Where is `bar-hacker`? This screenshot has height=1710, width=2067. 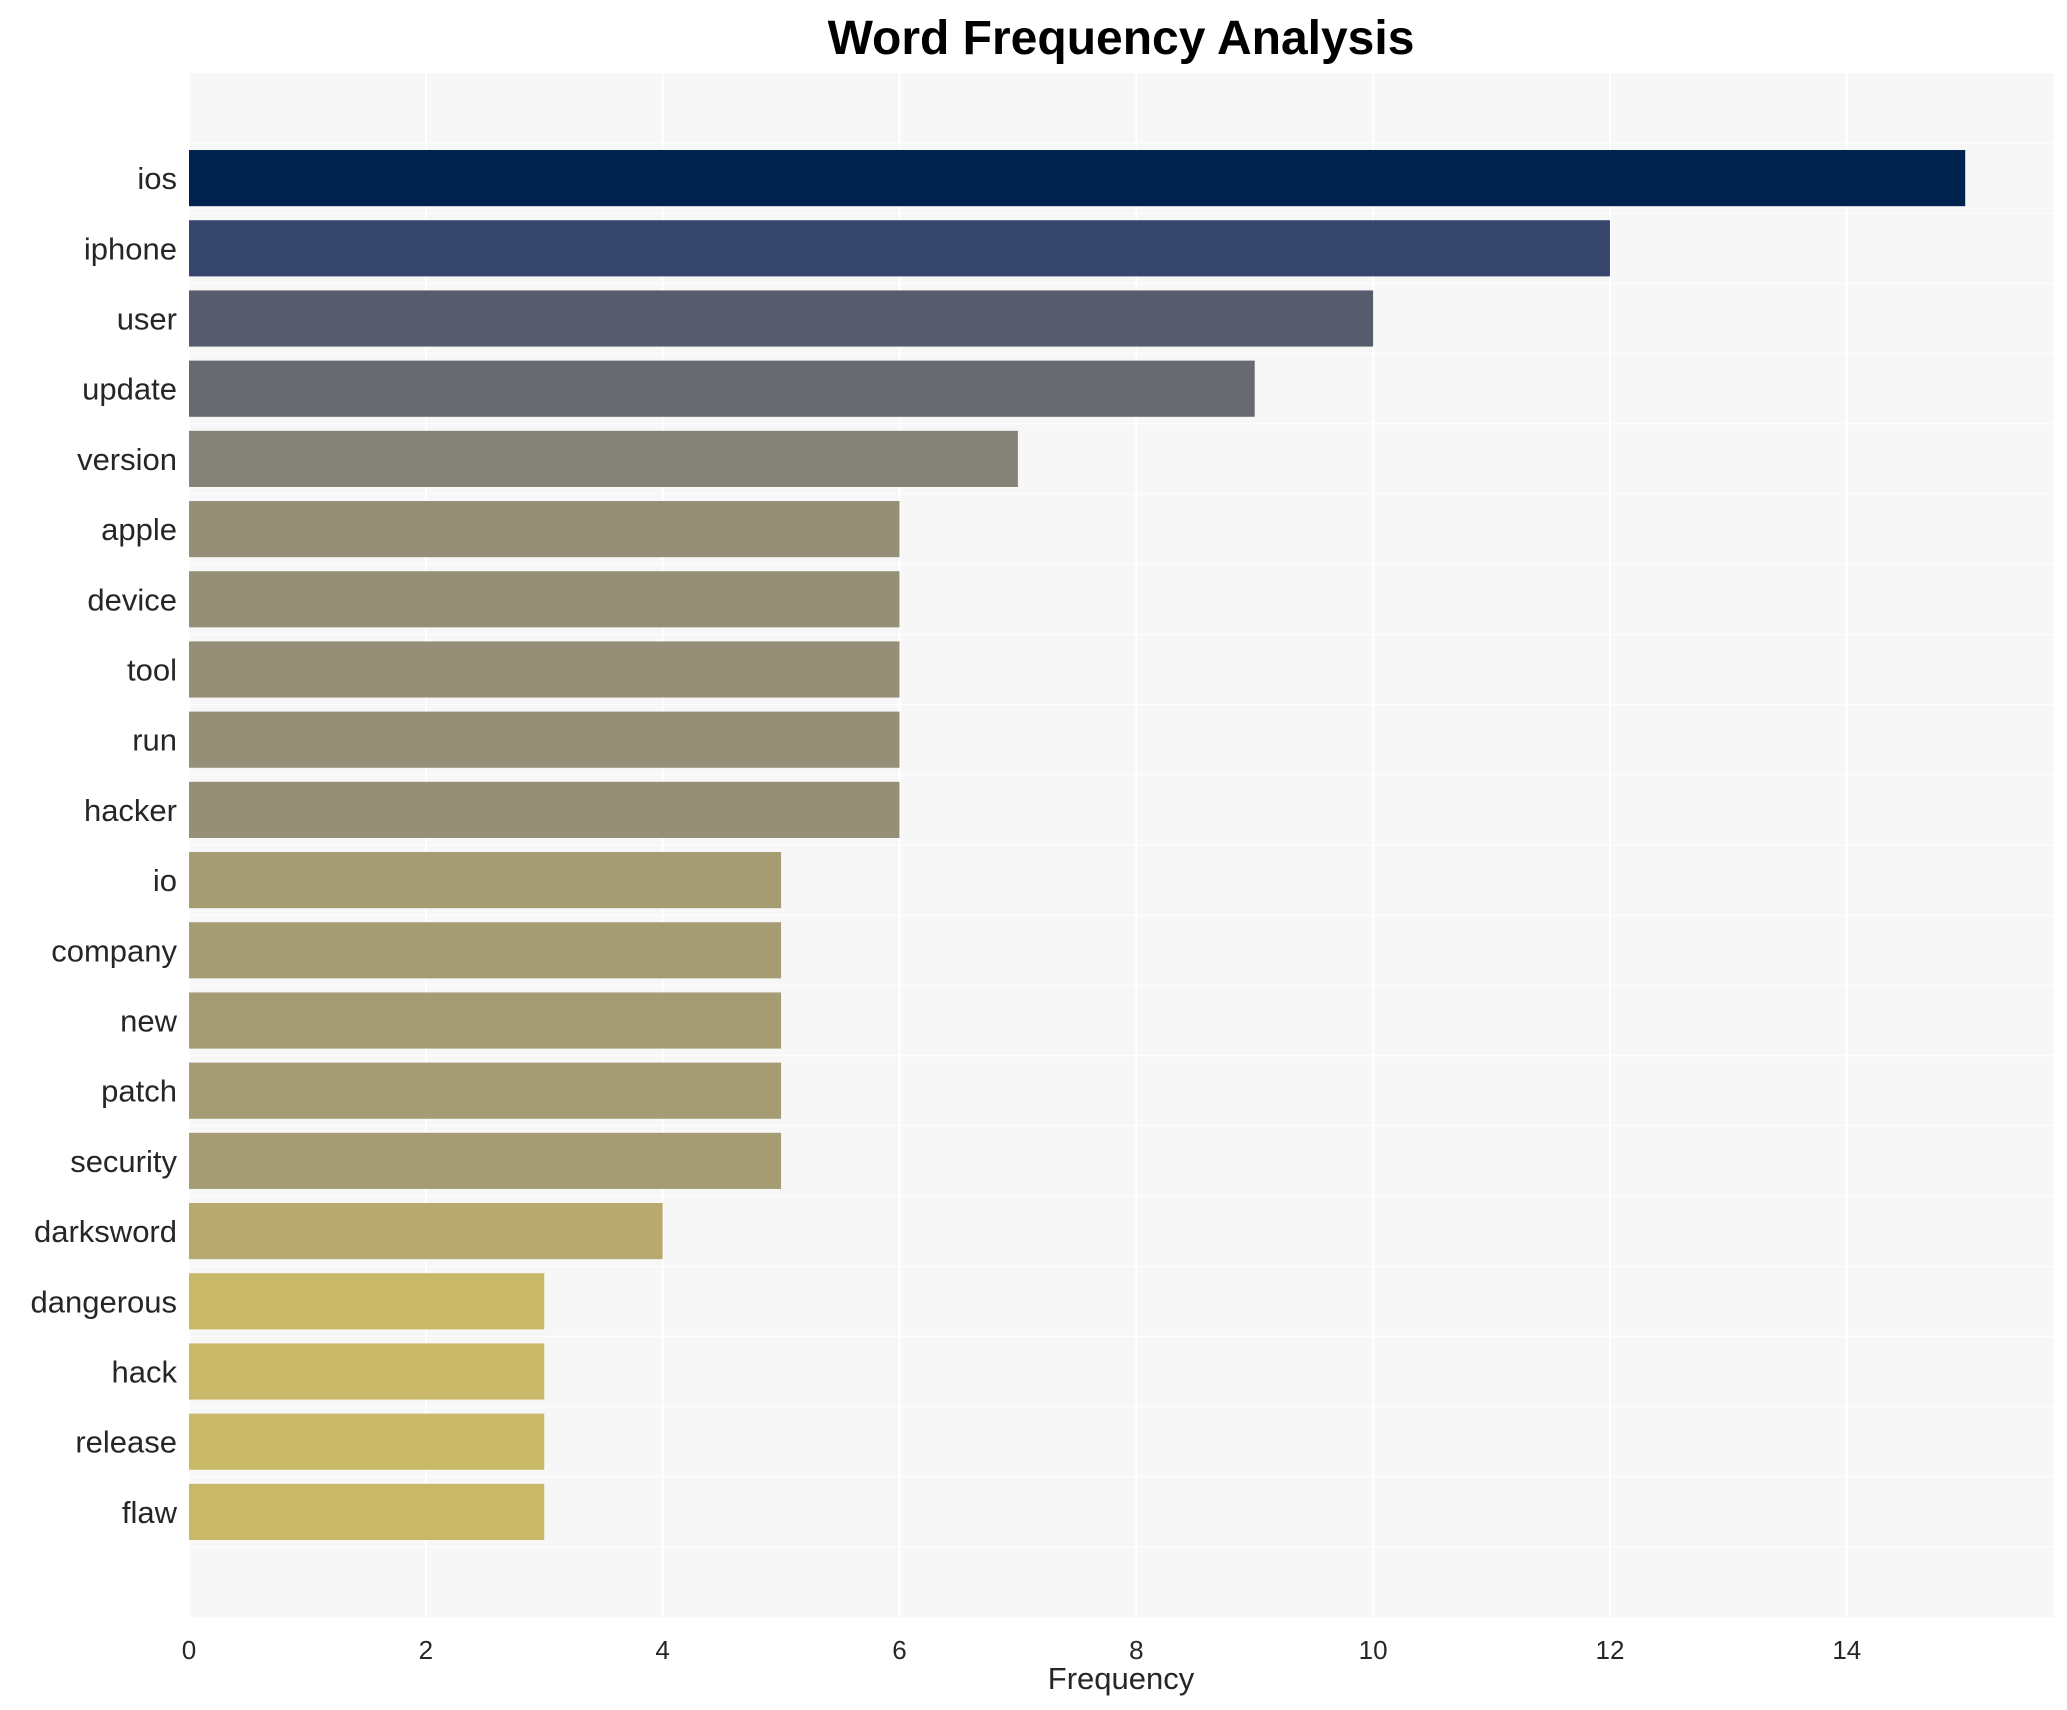 bar-hacker is located at coordinates (544, 809).